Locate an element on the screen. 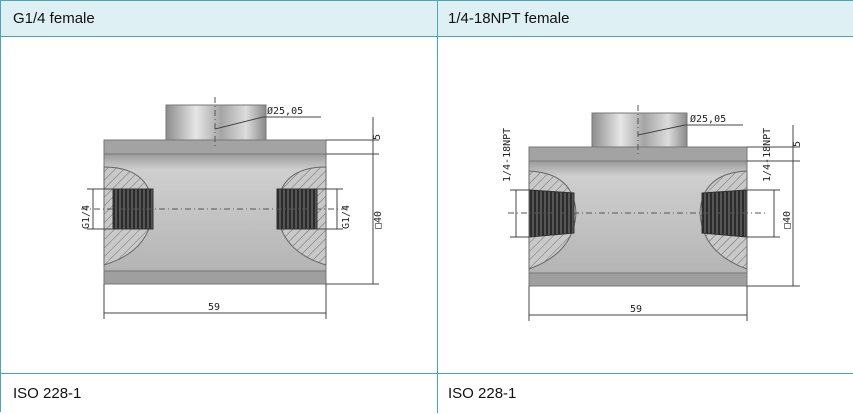 This screenshot has width=853, height=414. dim-thread-left: 1/4-18NPT is located at coordinates (507, 155).